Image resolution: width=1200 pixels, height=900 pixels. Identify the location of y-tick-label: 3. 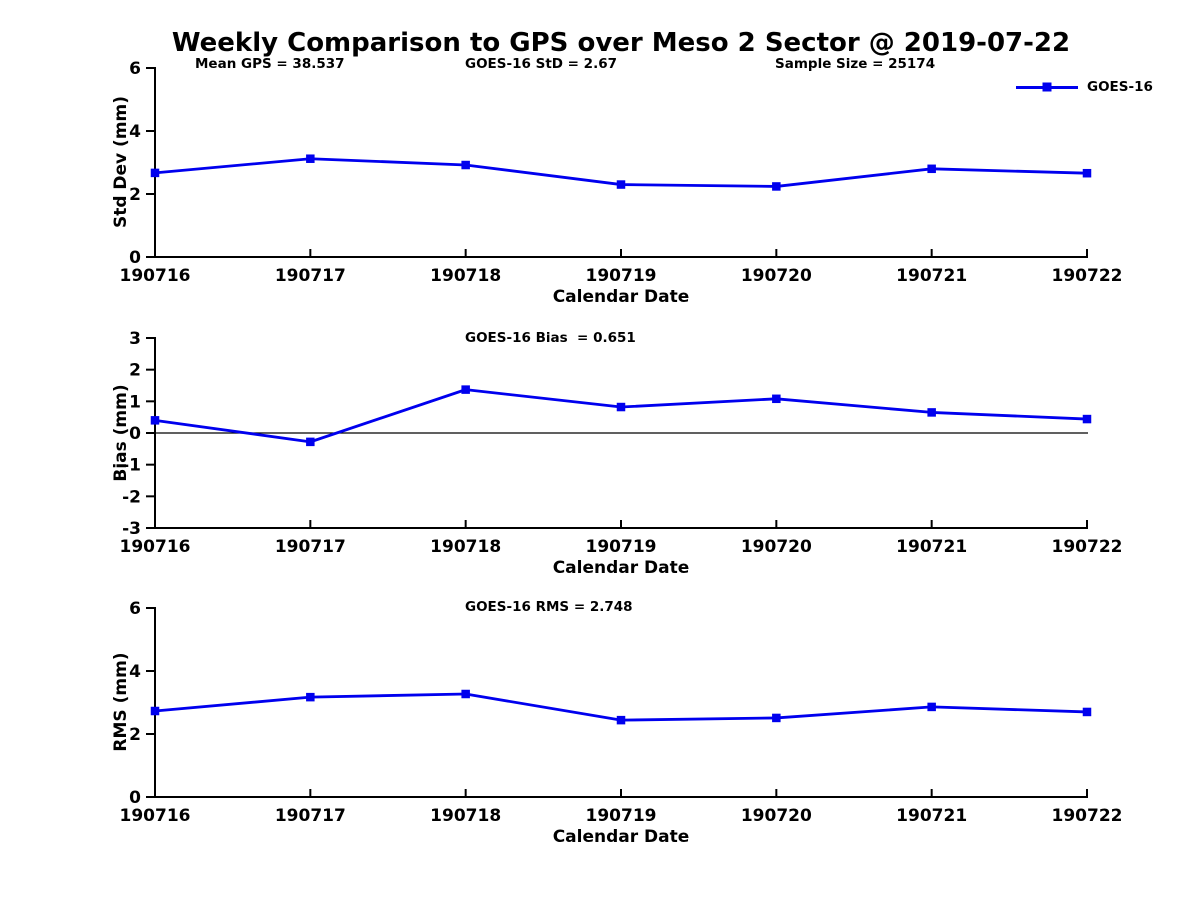
(135, 339).